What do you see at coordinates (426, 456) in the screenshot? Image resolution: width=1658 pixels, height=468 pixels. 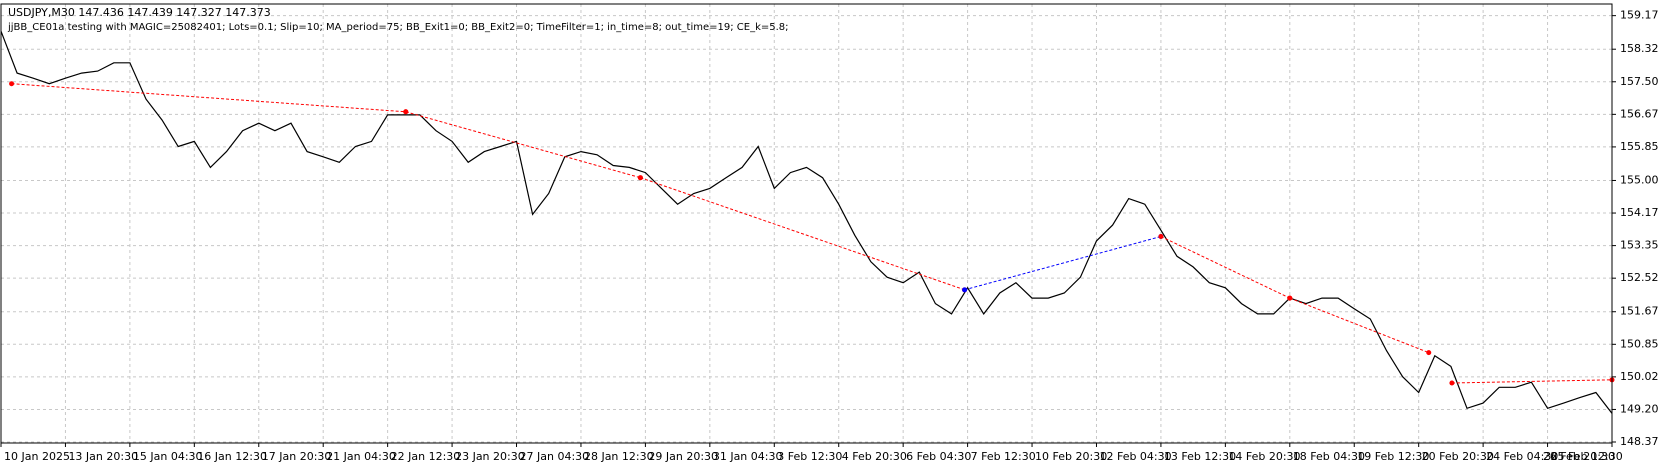 I see `x-tick-label: 22 Jan 12:30` at bounding box center [426, 456].